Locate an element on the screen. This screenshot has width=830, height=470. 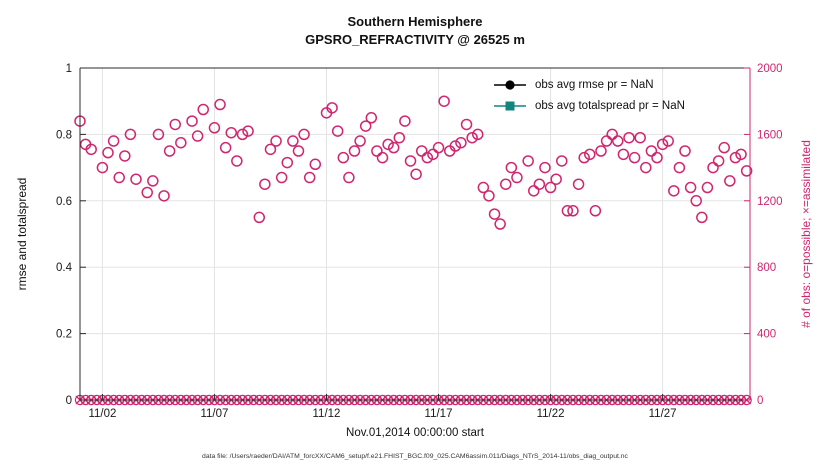
legend-label-rmse: obs avg rmse pr = NaN is located at coordinates (594, 84).